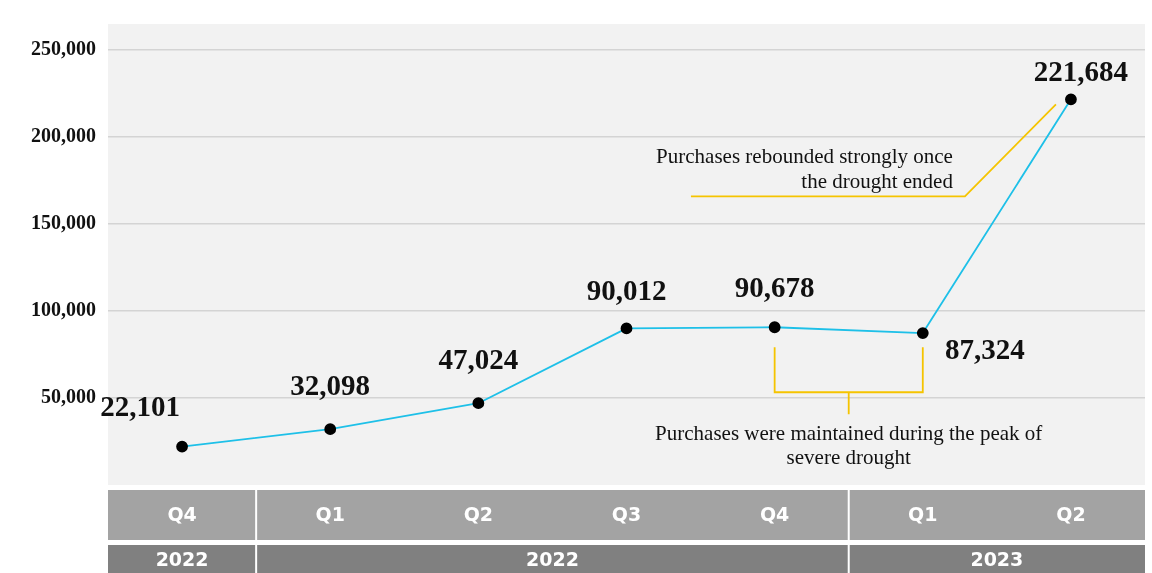 The image size is (1152, 573). What do you see at coordinates (63, 222) in the screenshot?
I see `y-tick-label: 150,000` at bounding box center [63, 222].